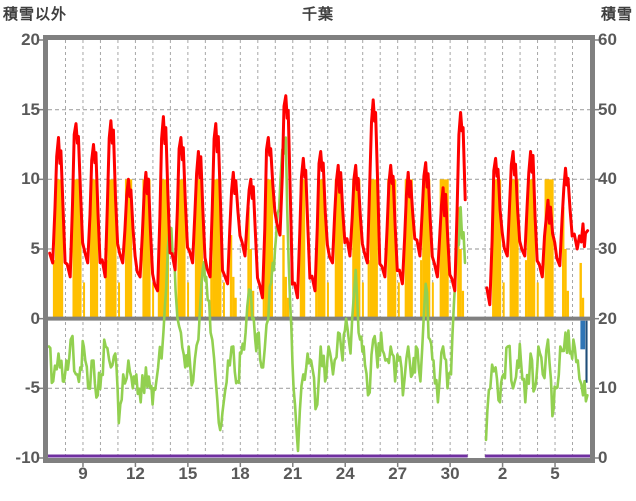 This screenshot has width=636, height=501. Describe the element at coordinates (502, 473) in the screenshot. I see `x-axis-tick-label: 2` at that location.